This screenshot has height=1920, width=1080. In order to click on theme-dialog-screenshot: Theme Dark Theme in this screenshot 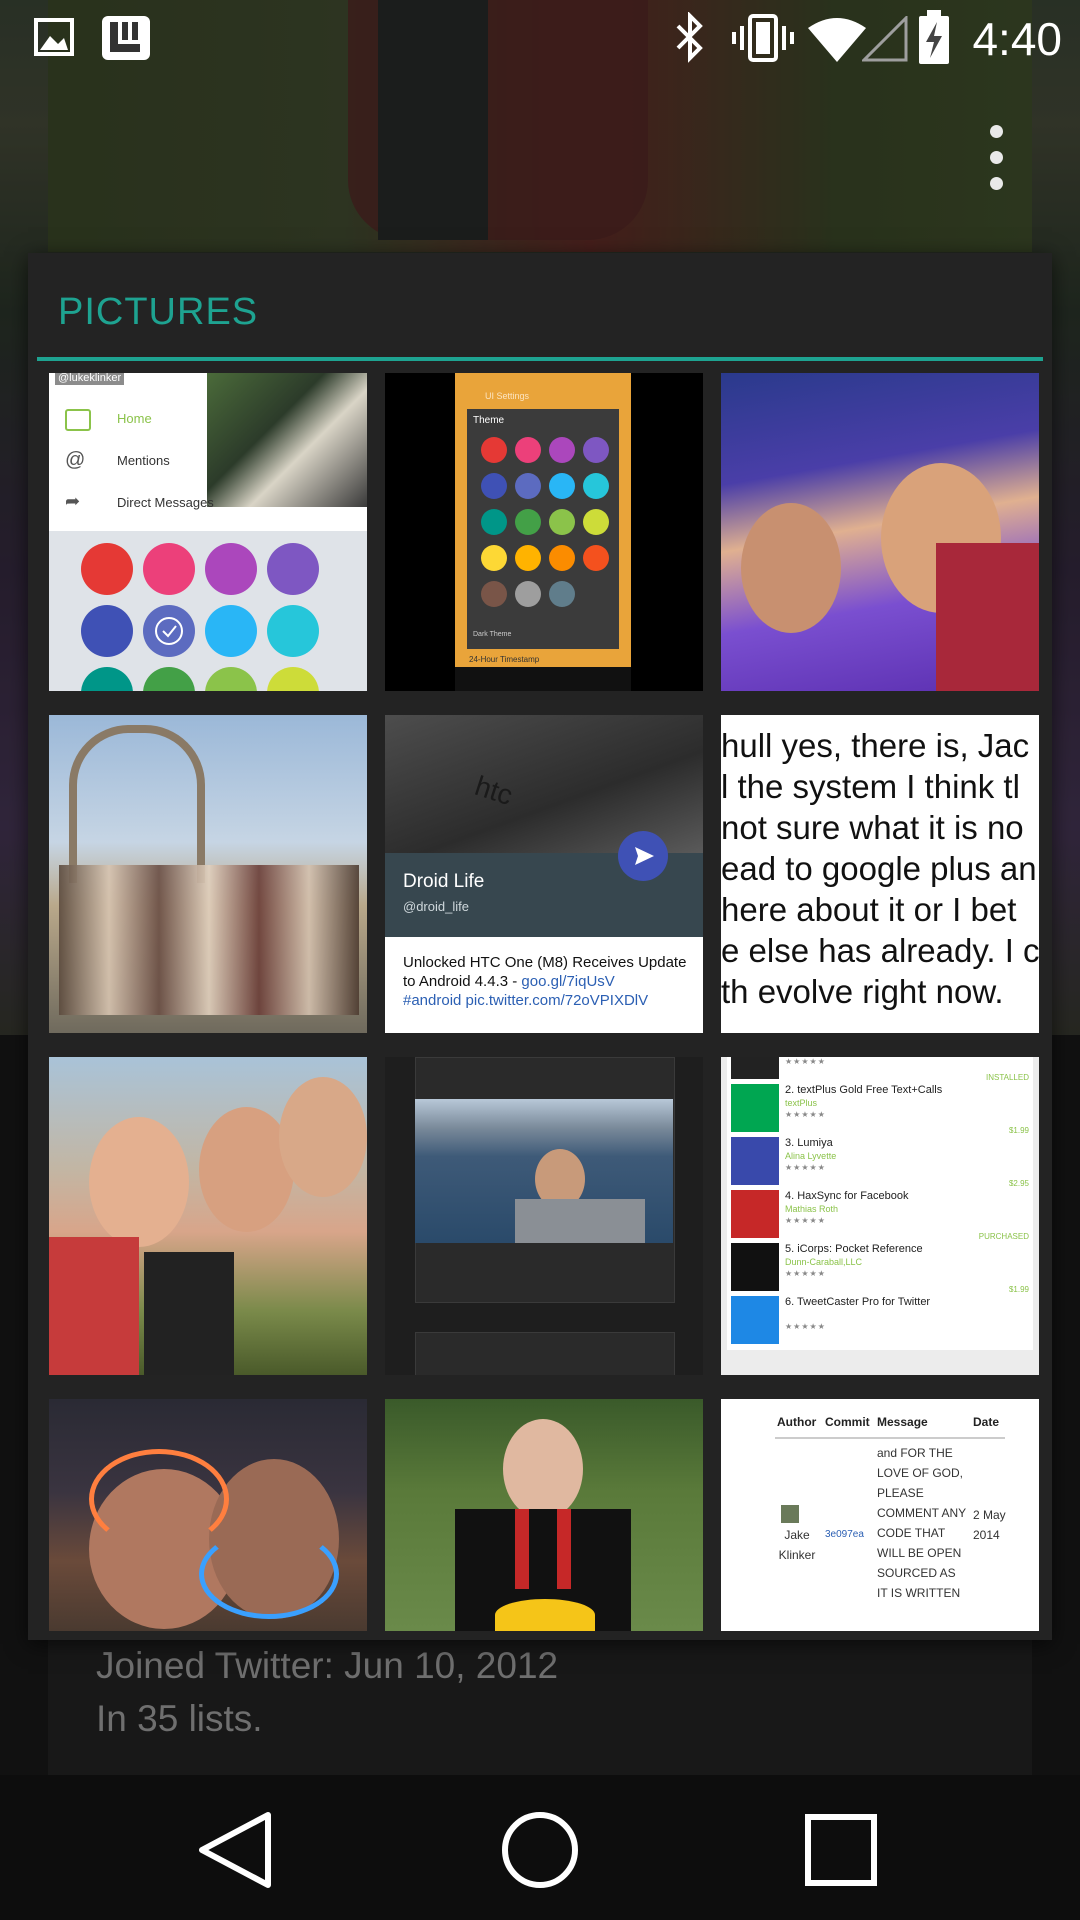, I will do `click(543, 529)`.